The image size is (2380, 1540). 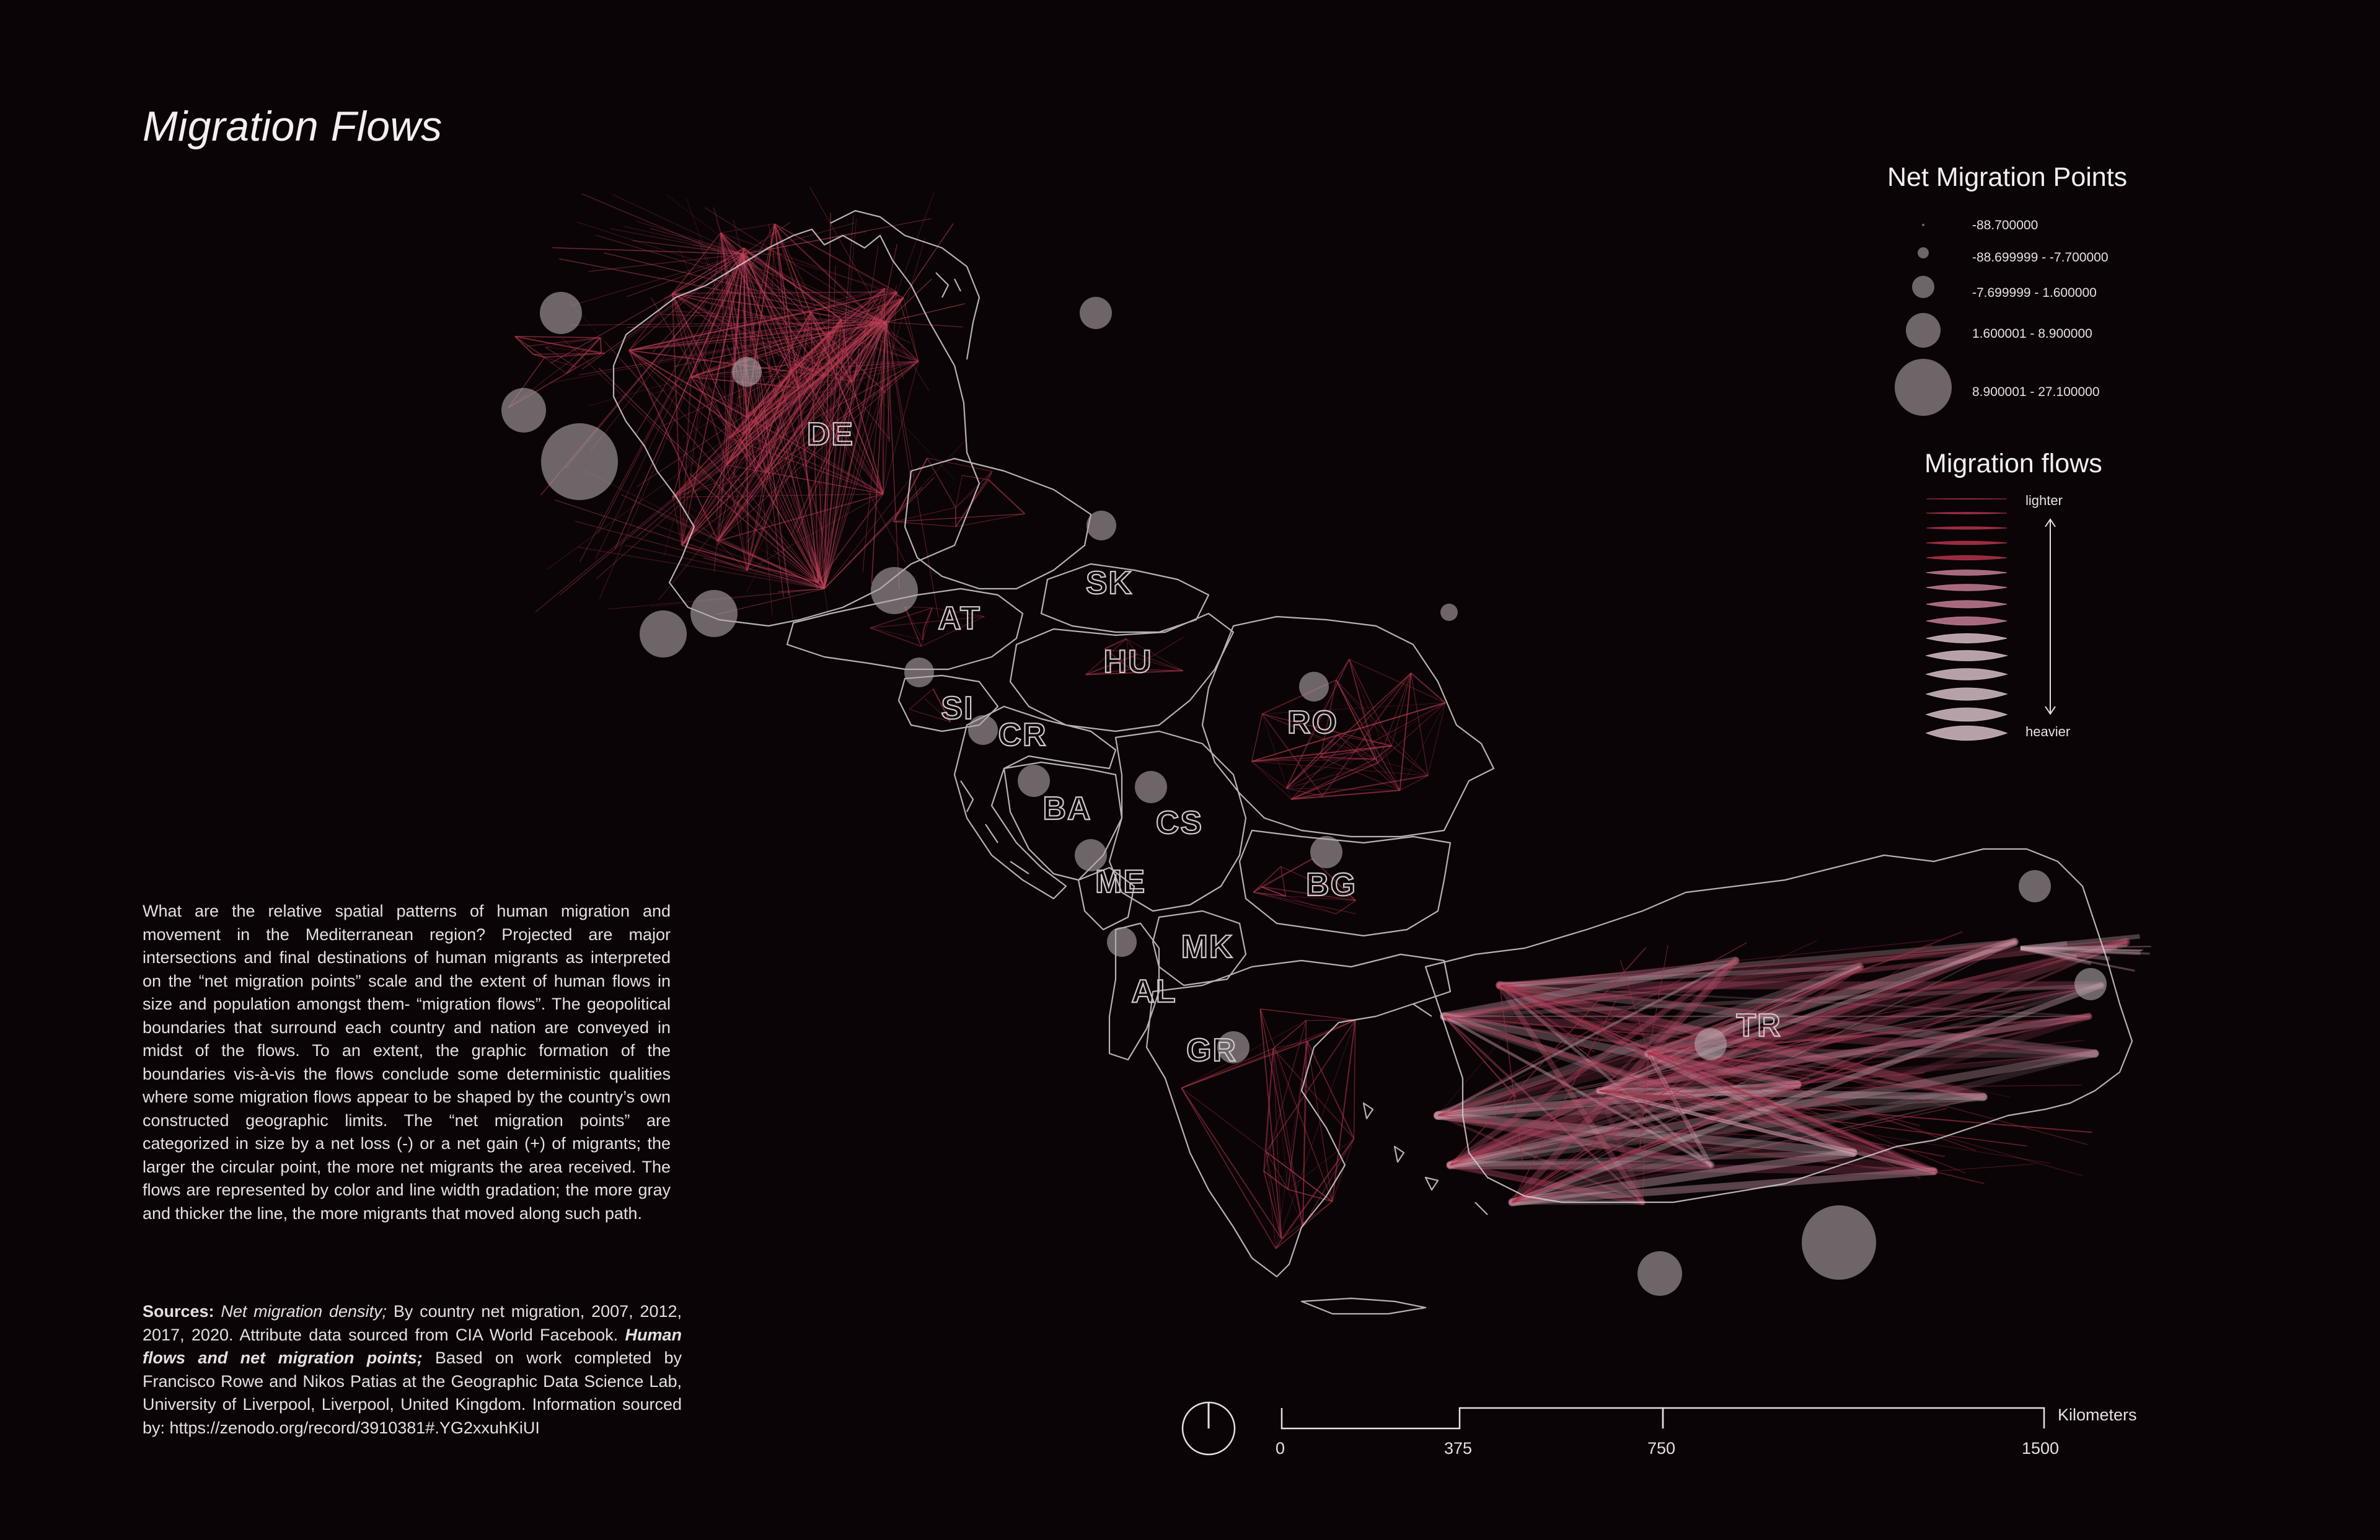 What do you see at coordinates (1923, 387) in the screenshot?
I see `legend-point-symbol` at bounding box center [1923, 387].